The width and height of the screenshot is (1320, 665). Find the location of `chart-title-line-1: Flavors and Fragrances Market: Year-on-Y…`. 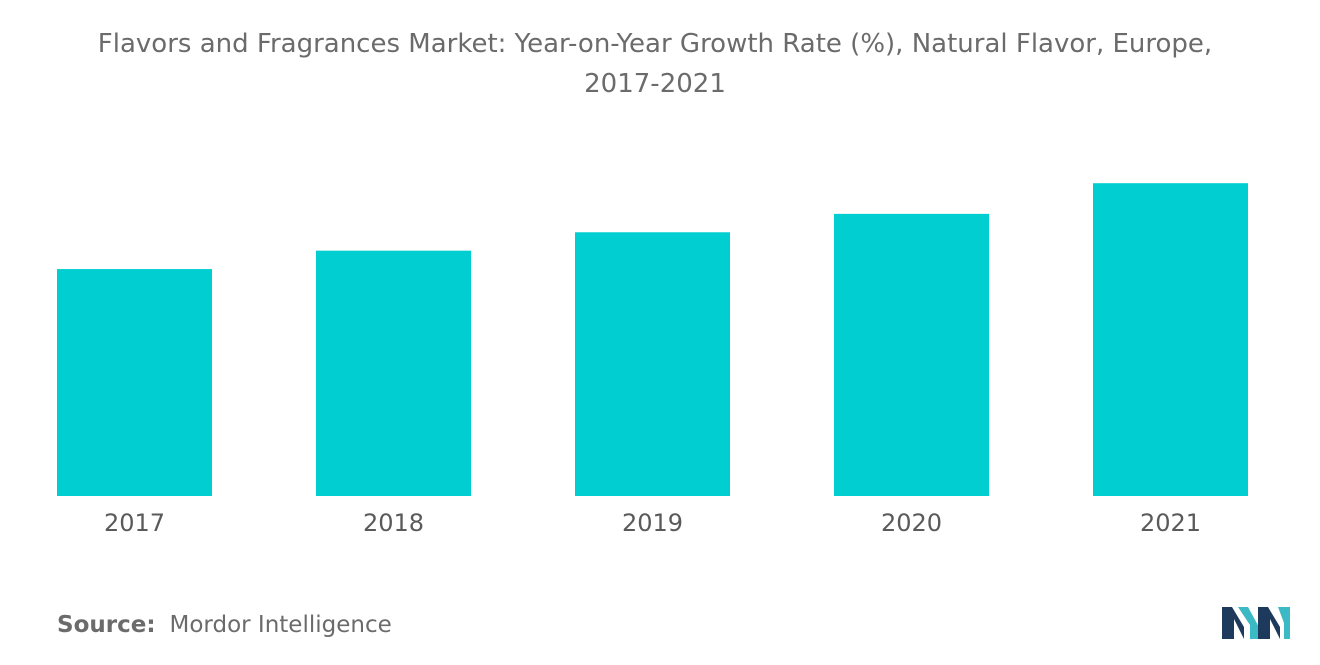

chart-title-line-1: Flavors and Fragrances Market: Year-on-Y… is located at coordinates (655, 44).